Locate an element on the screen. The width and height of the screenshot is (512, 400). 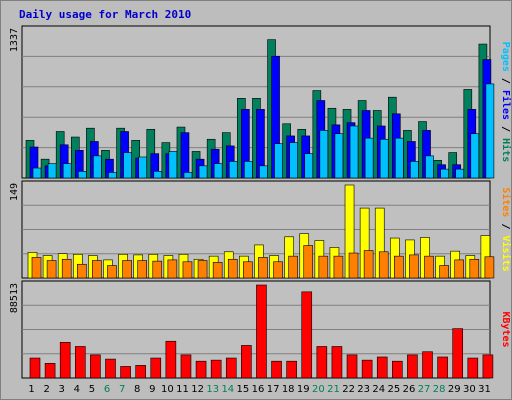
x-tick-label: 31 is located at coordinates (484, 389).